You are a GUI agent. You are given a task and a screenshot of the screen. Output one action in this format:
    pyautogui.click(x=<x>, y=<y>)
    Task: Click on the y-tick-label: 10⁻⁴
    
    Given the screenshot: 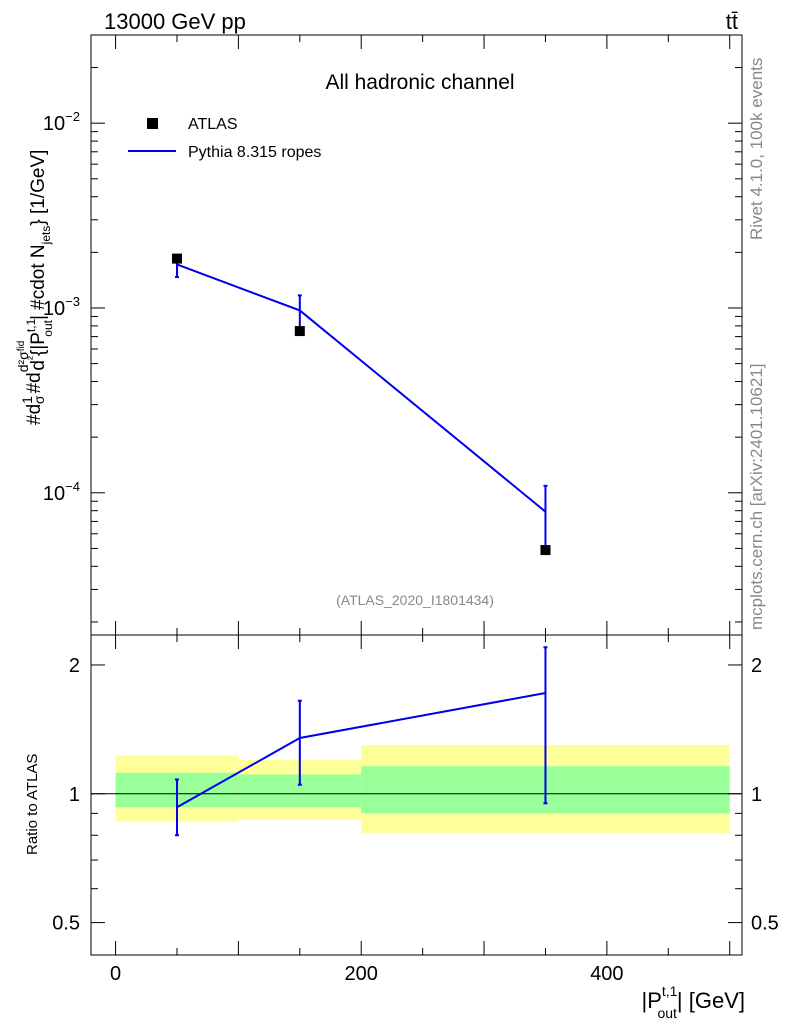 What is the action you would take?
    pyautogui.click(x=61, y=492)
    